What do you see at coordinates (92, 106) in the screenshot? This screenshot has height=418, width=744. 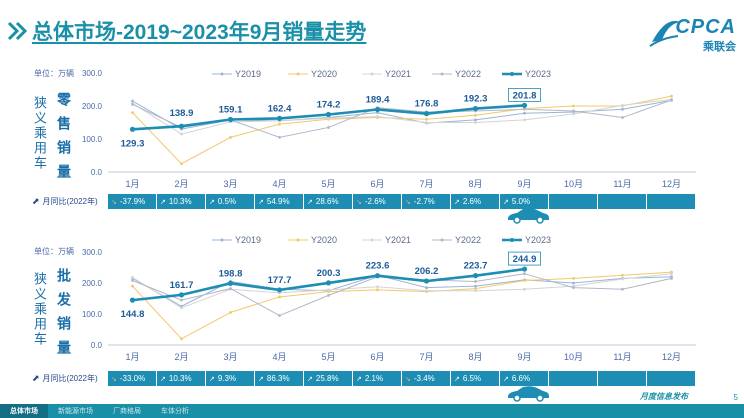 I see `y-tick-label: 200.0` at bounding box center [92, 106].